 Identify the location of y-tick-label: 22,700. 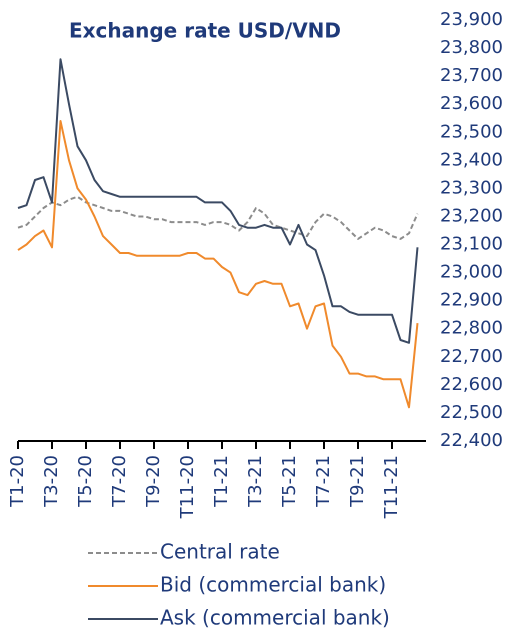
(471, 356).